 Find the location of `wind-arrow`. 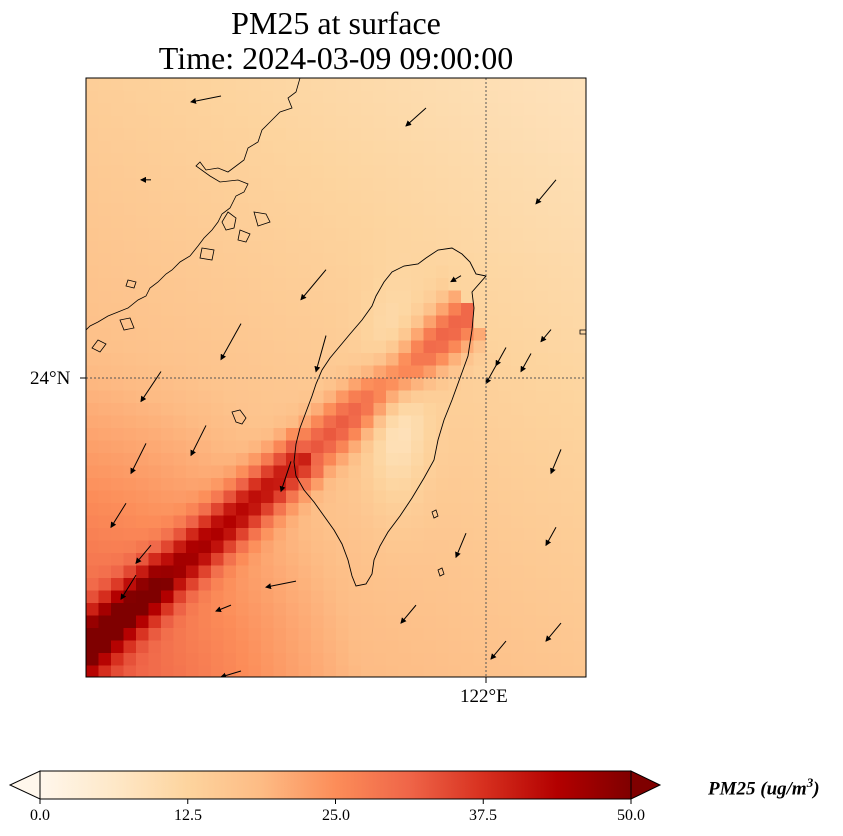

wind-arrow is located at coordinates (128, 587).